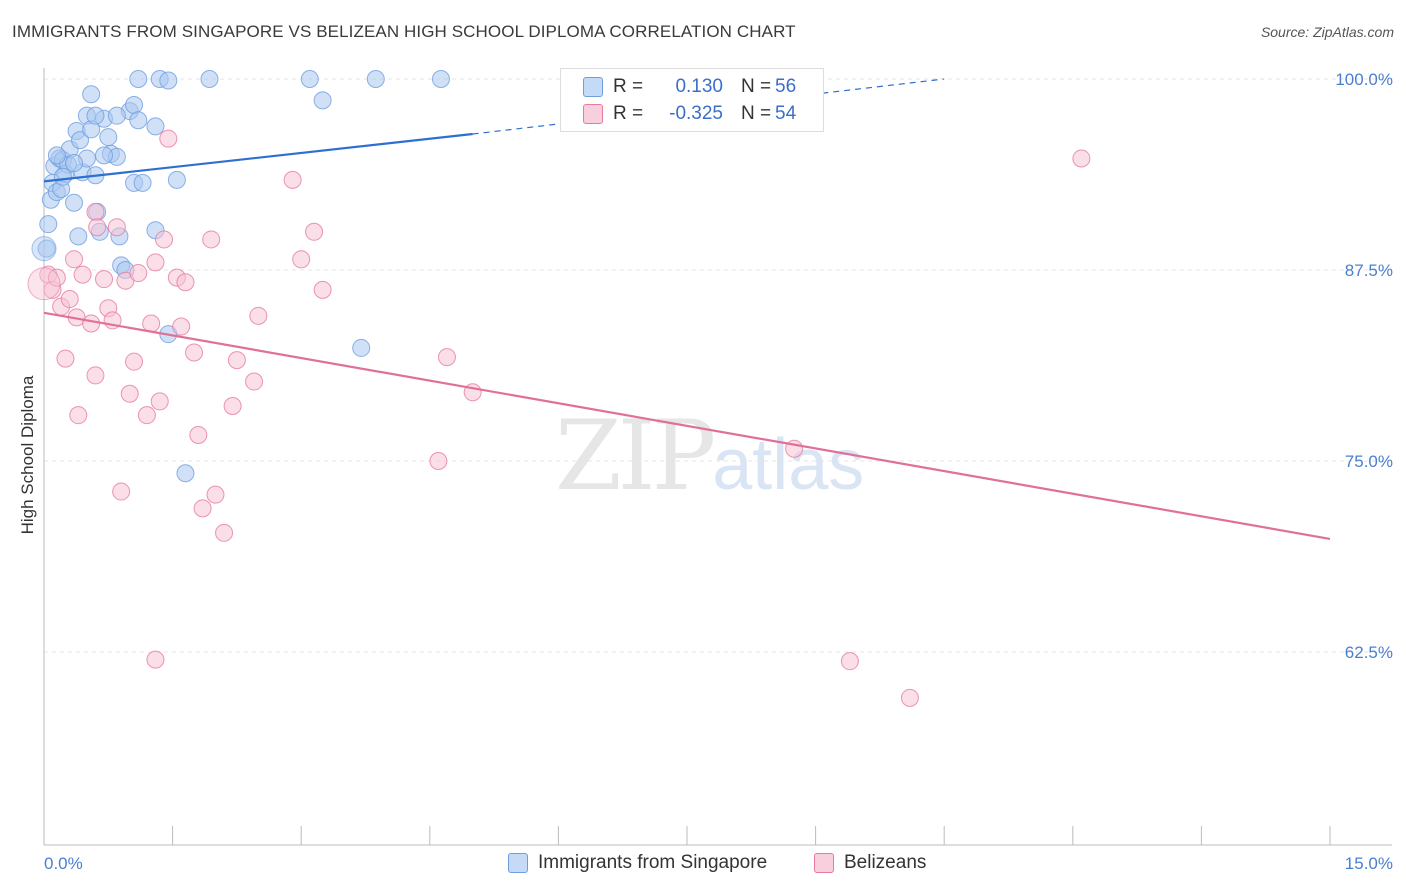 This screenshot has height=892, width=1406. What do you see at coordinates (1369, 652) in the screenshot?
I see `y-tick-label: 62.5%` at bounding box center [1369, 652].